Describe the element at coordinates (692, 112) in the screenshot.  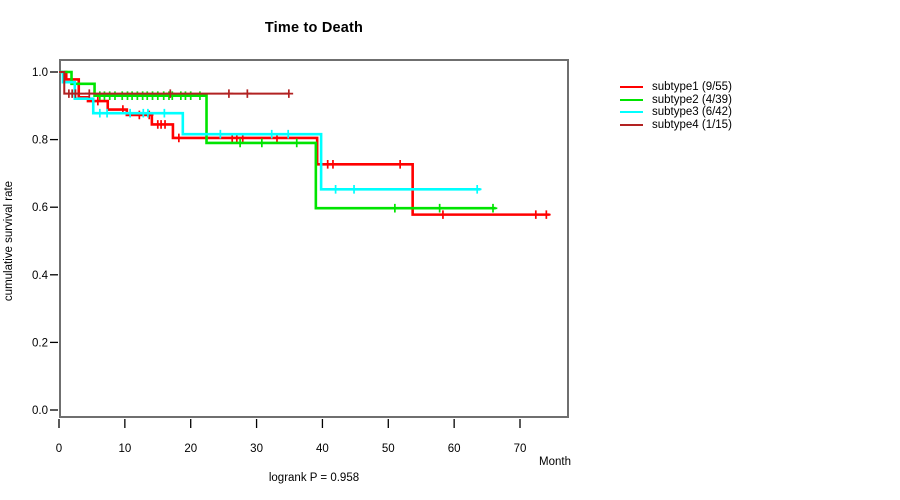
I see `legend-label-subtype3: subtype3 (6/42)` at that location.